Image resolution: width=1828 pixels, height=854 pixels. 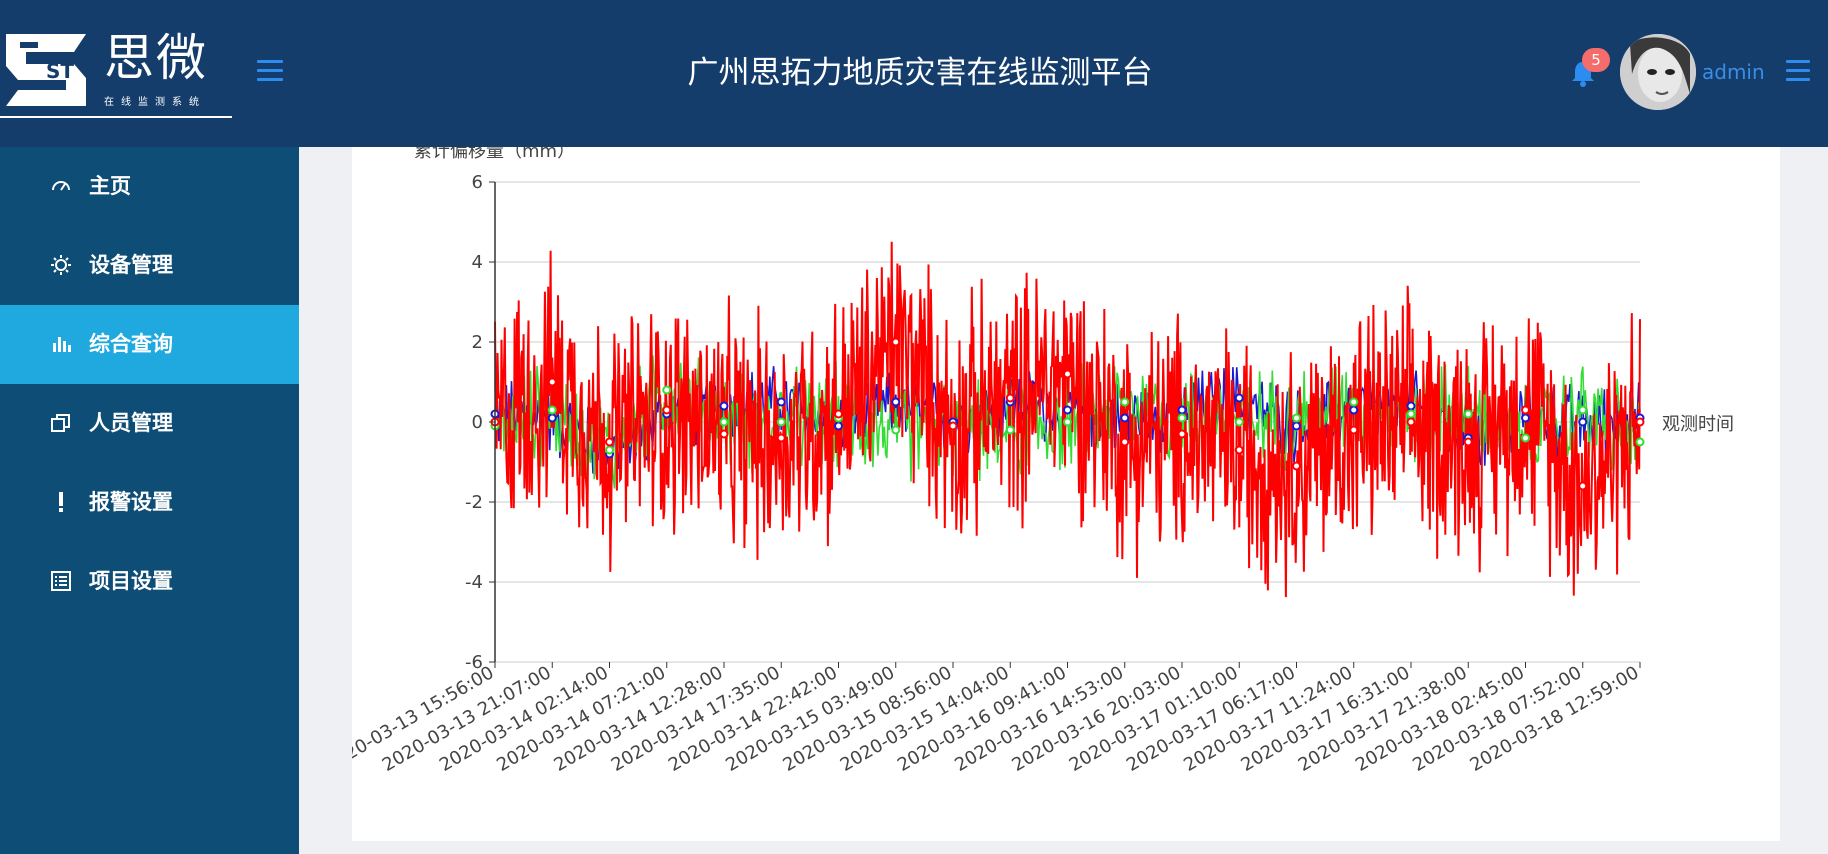 I want to click on y-tick-label: 6, so click(x=477, y=182).